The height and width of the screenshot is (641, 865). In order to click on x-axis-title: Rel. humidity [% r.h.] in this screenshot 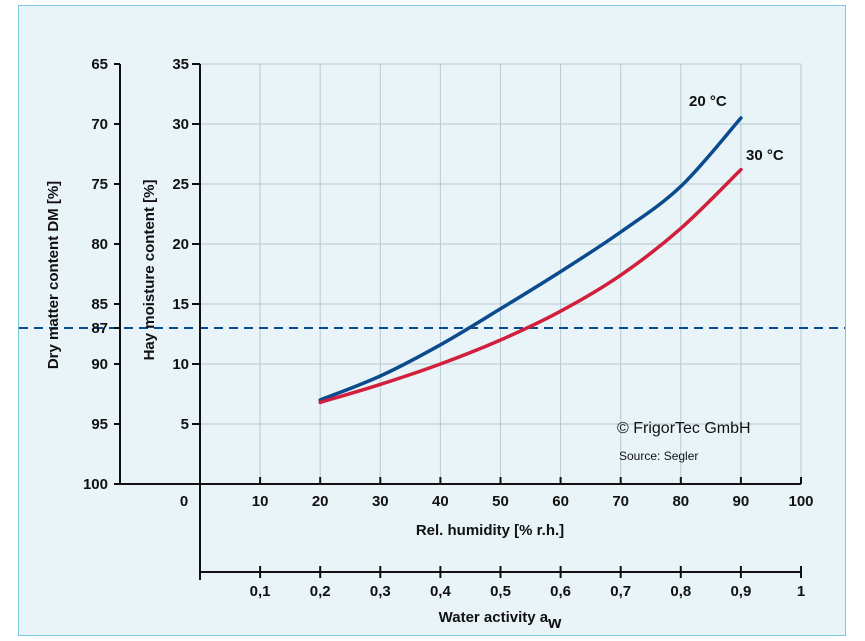, I will do `click(490, 530)`.